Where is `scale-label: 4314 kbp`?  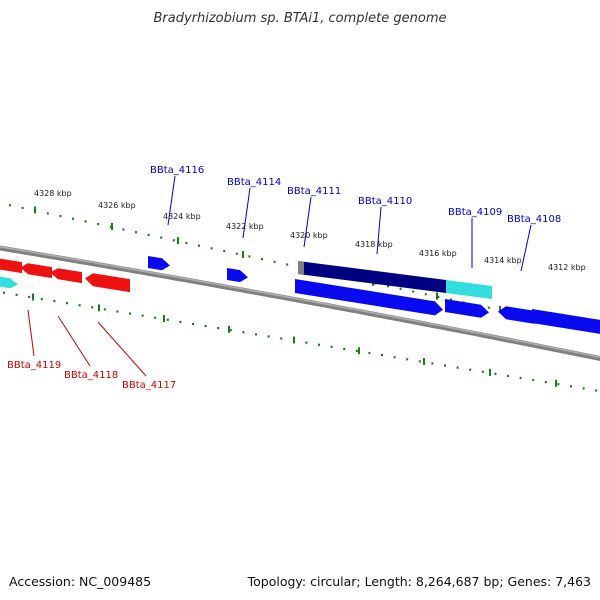 scale-label: 4314 kbp is located at coordinates (503, 260).